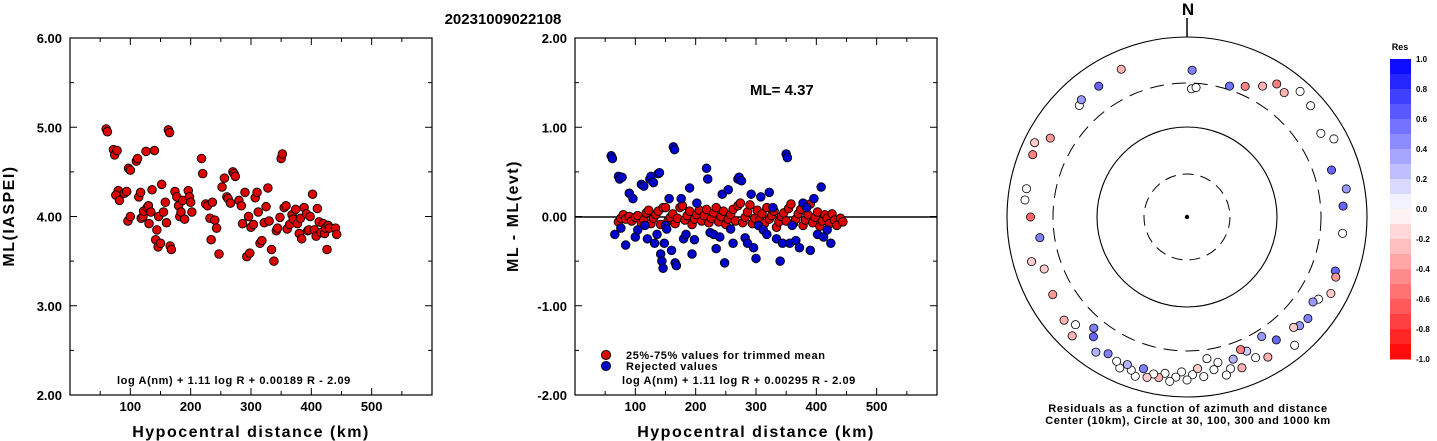 The width and height of the screenshot is (1437, 441). I want to click on y-tick-label: -1.00, so click(552, 306).